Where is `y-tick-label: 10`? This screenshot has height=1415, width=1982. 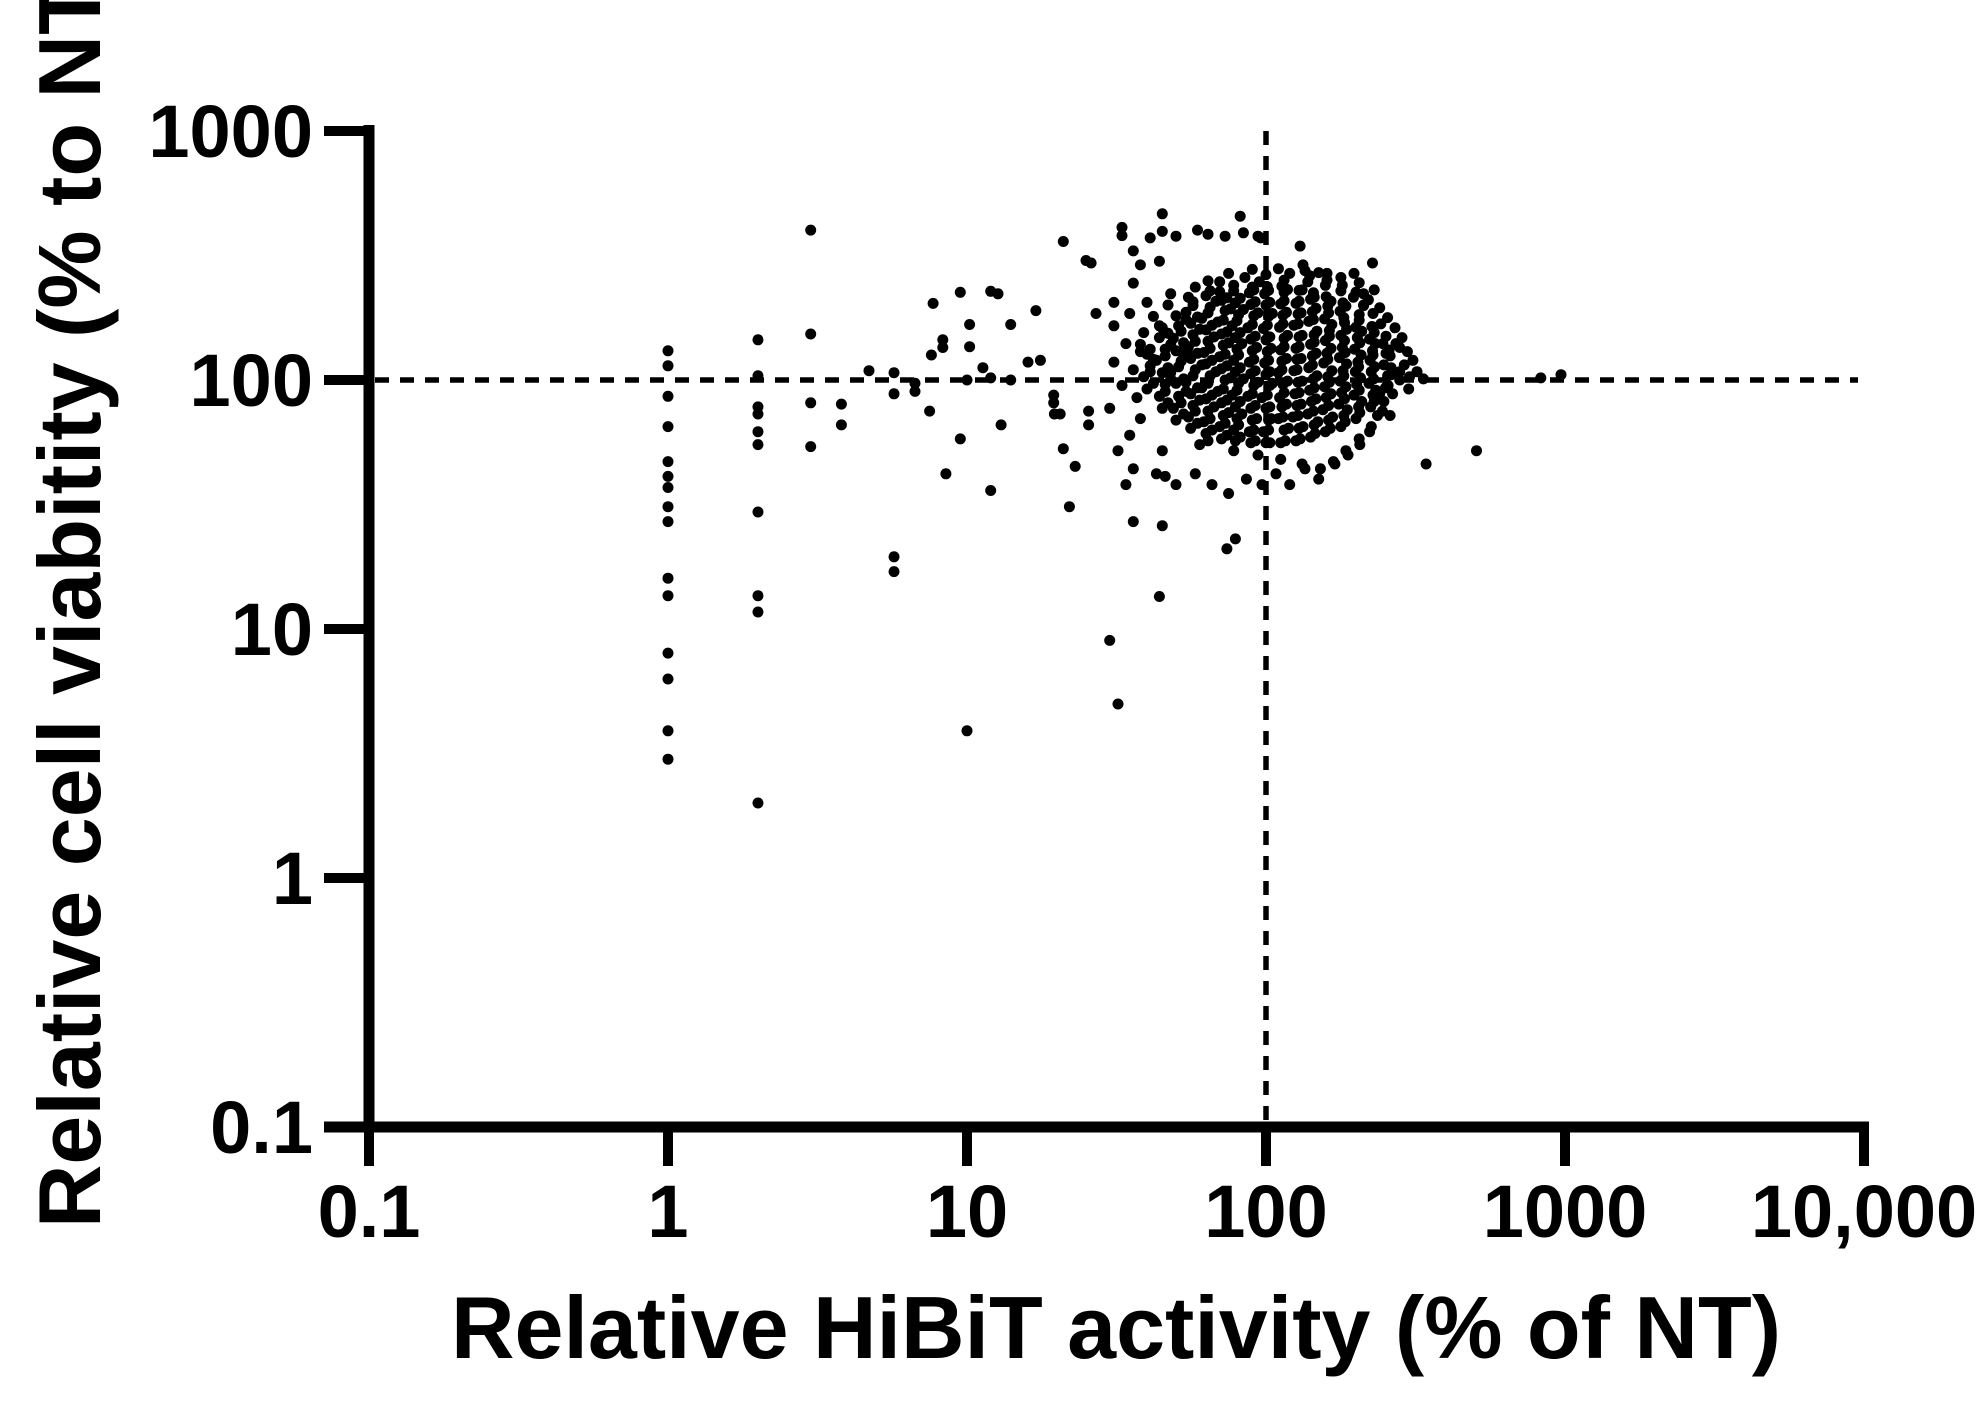
y-tick-label: 10 is located at coordinates (272, 629).